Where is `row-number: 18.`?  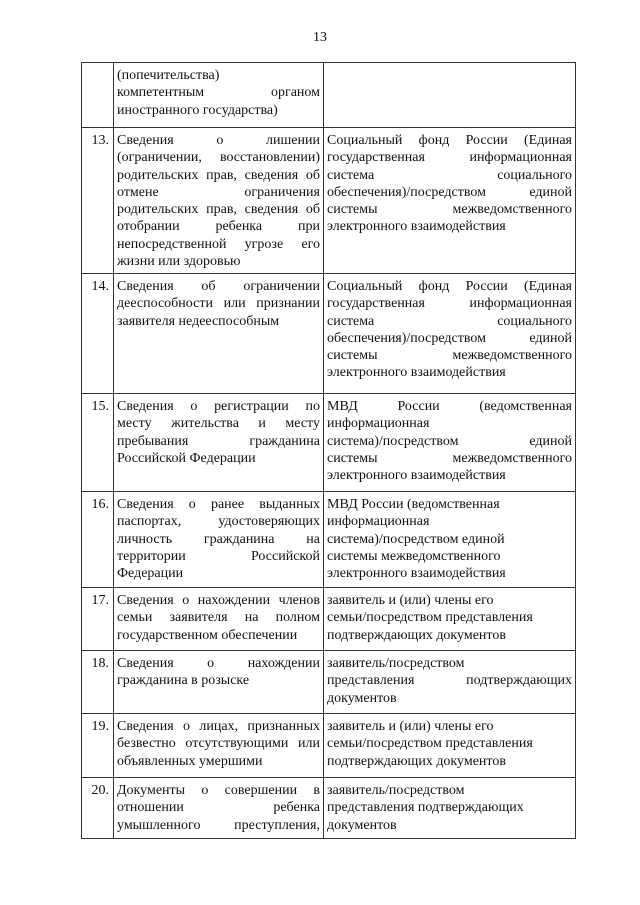 row-number: 18. is located at coordinates (97, 682).